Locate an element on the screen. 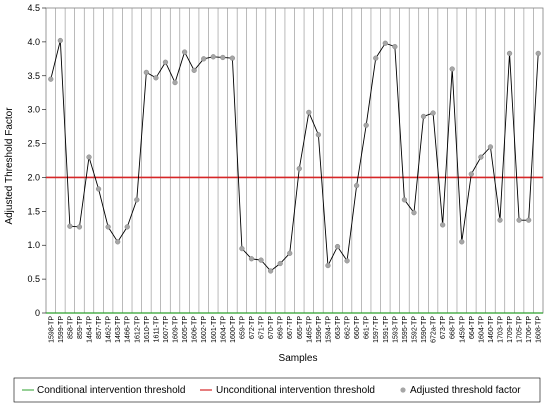  x-tick-label: 661-TP is located at coordinates (367, 327).